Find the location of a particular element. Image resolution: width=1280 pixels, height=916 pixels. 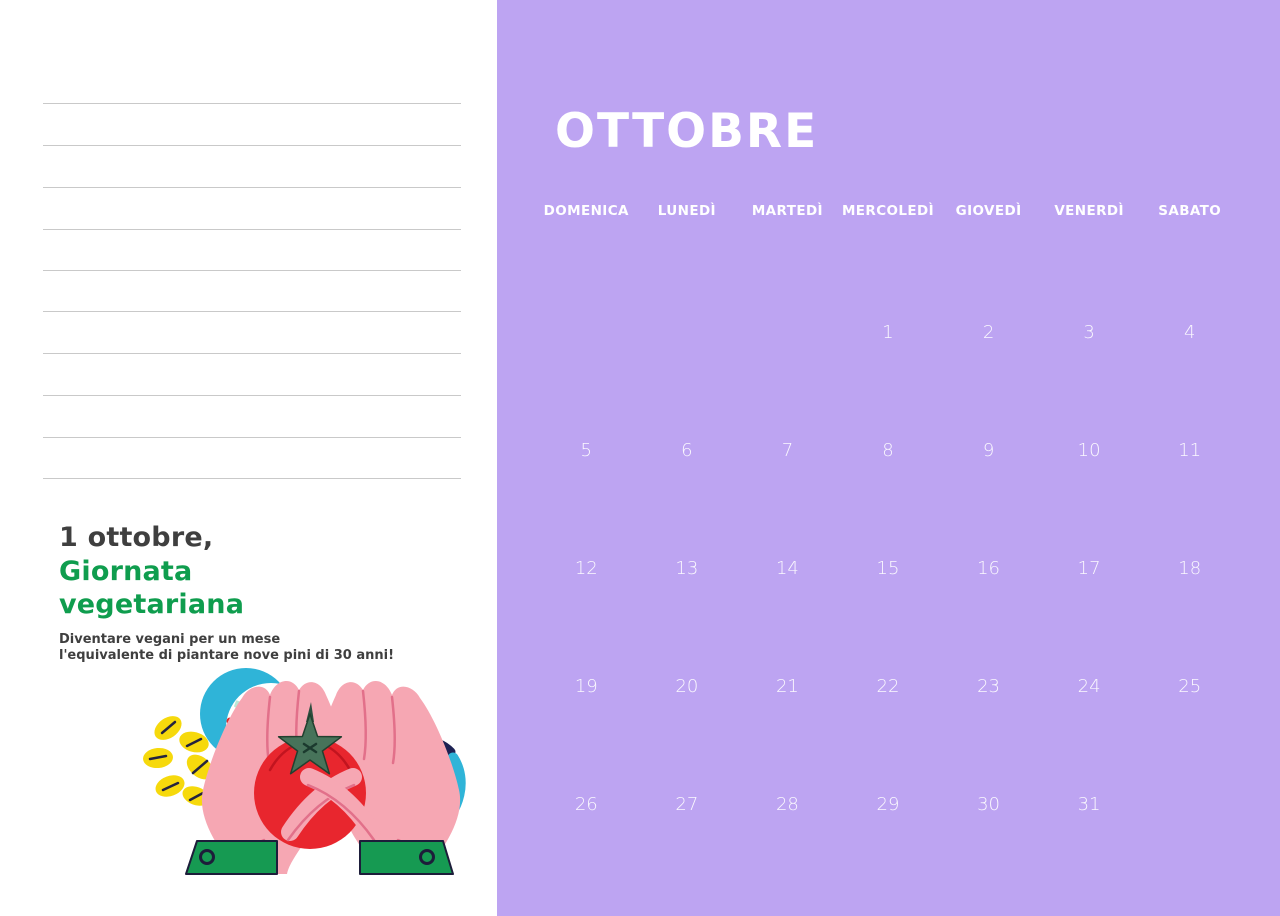

sleeve-cuffs-icon is located at coordinates (319, 857).